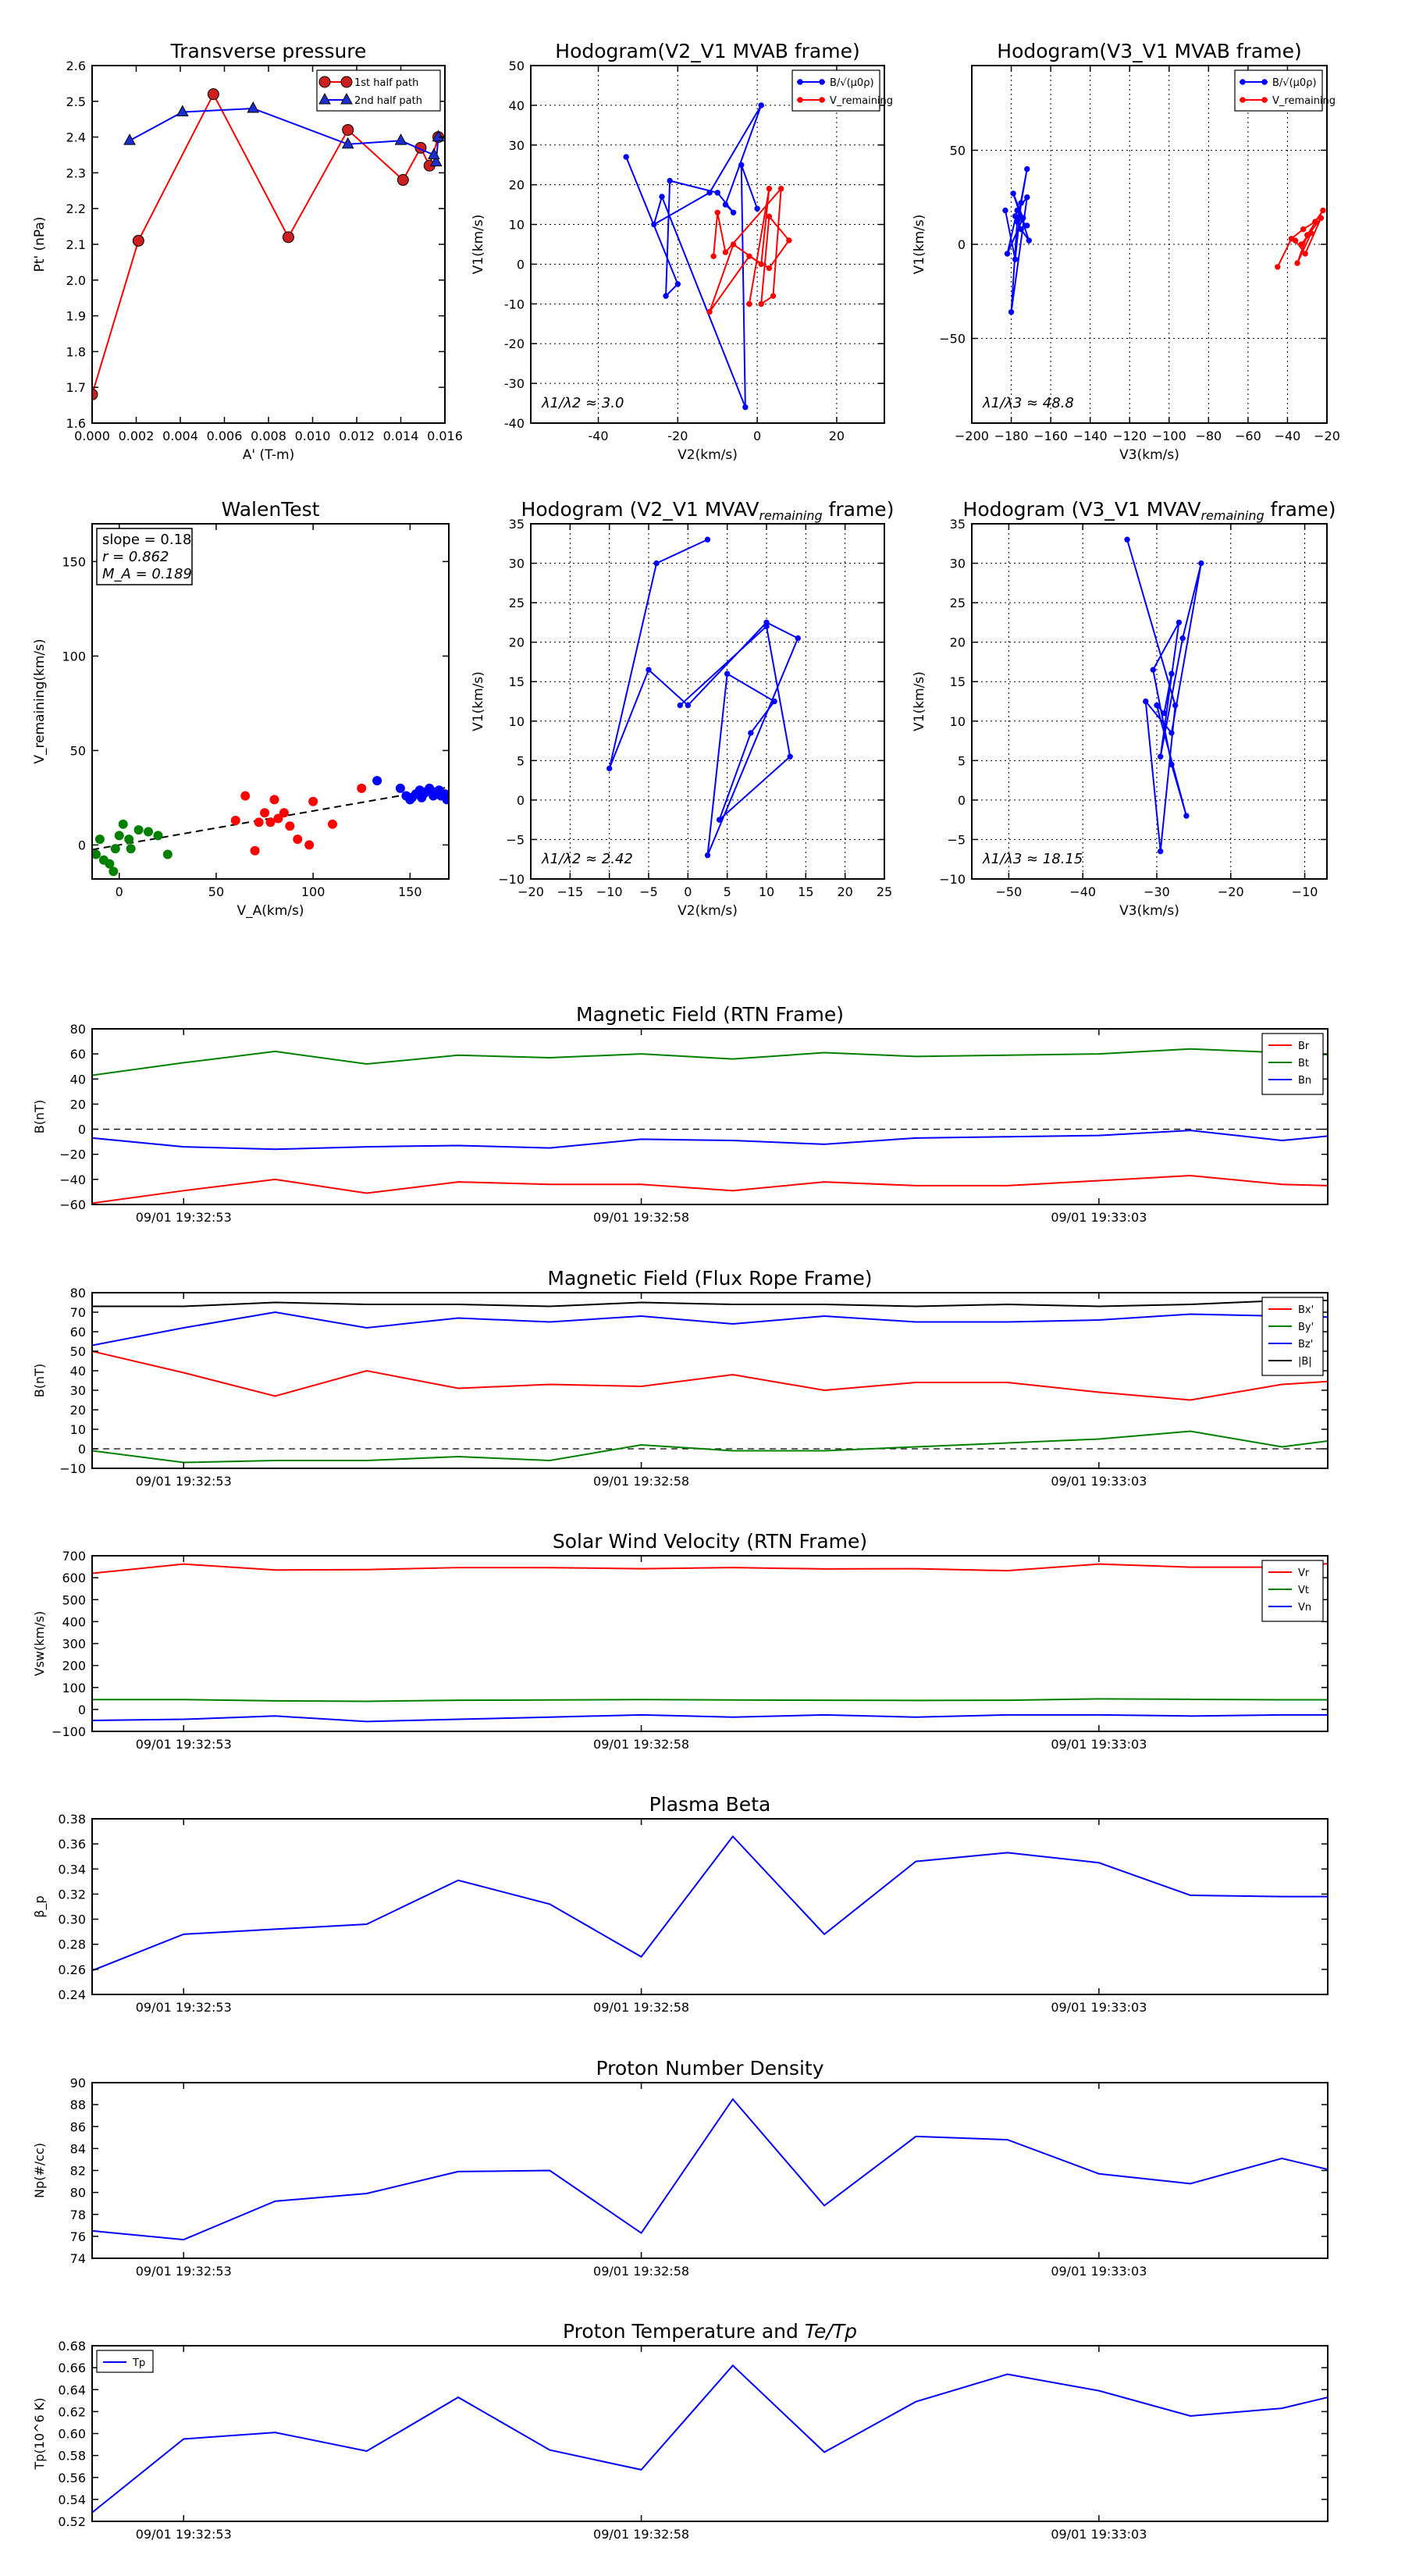 The image size is (1405, 2576). What do you see at coordinates (76, 137) in the screenshot?
I see `y-tick-label: 2.4` at bounding box center [76, 137].